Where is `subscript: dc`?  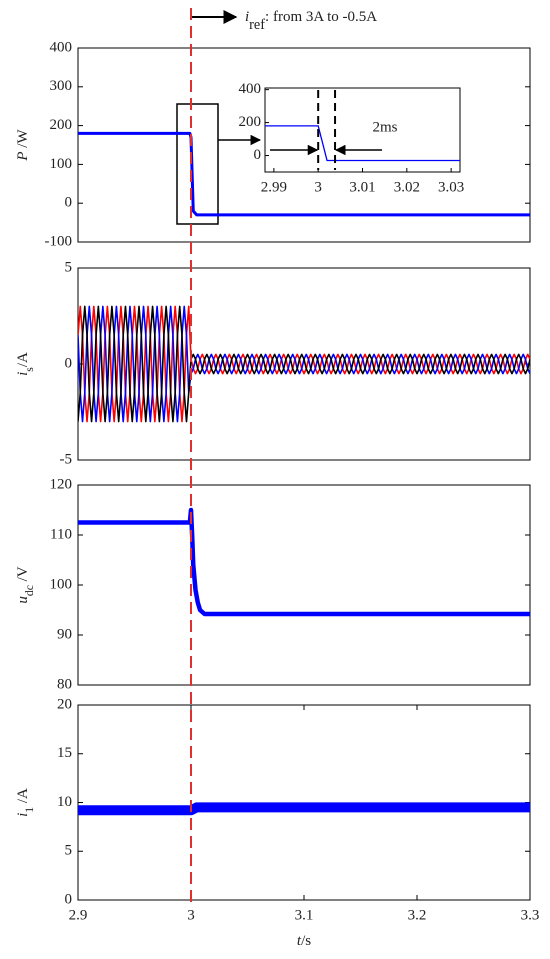
subscript: dc is located at coordinates (29, 590).